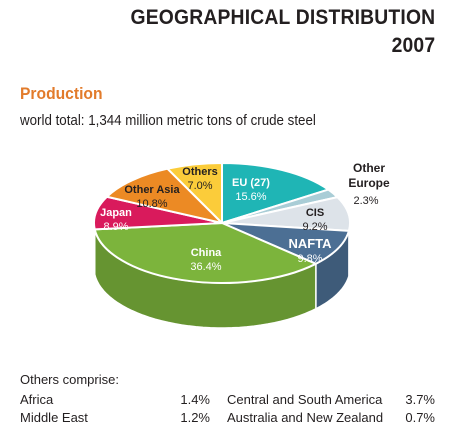 The height and width of the screenshot is (435, 455). What do you see at coordinates (420, 417) in the screenshot?
I see `others-row-value: 0.7%` at bounding box center [420, 417].